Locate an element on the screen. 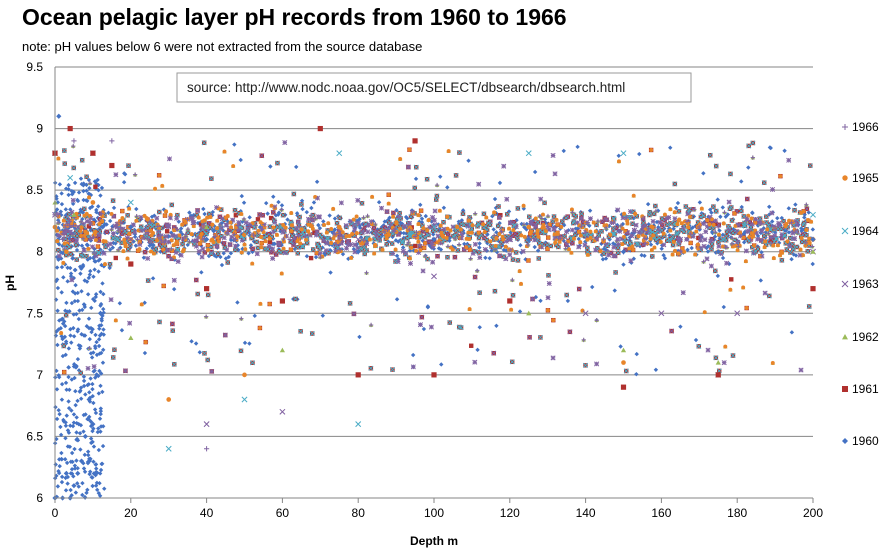  data-point-1960 is located at coordinates (81, 461).